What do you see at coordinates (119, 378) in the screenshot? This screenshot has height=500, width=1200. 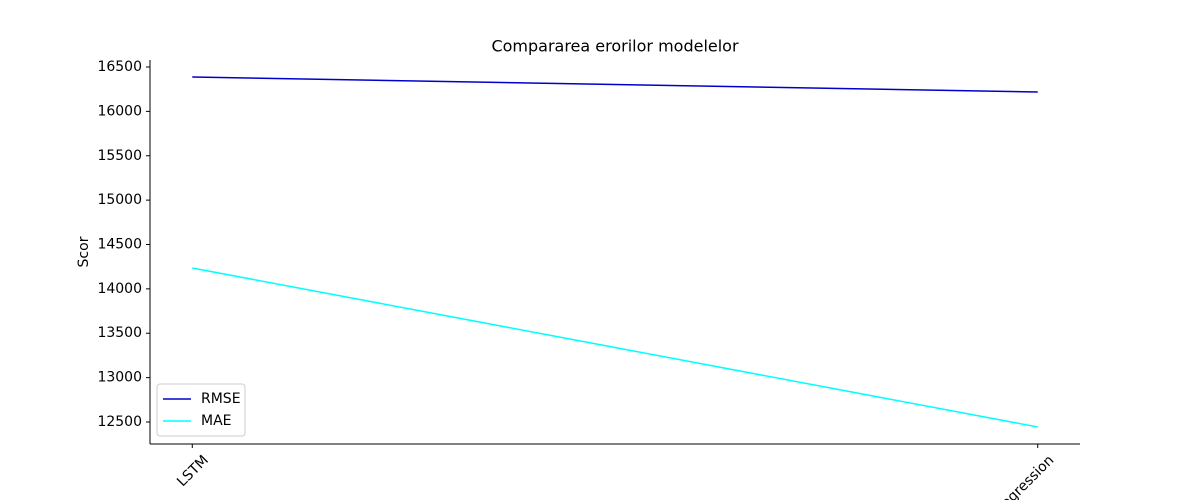 I see `y-tick-label: 13000` at bounding box center [119, 378].